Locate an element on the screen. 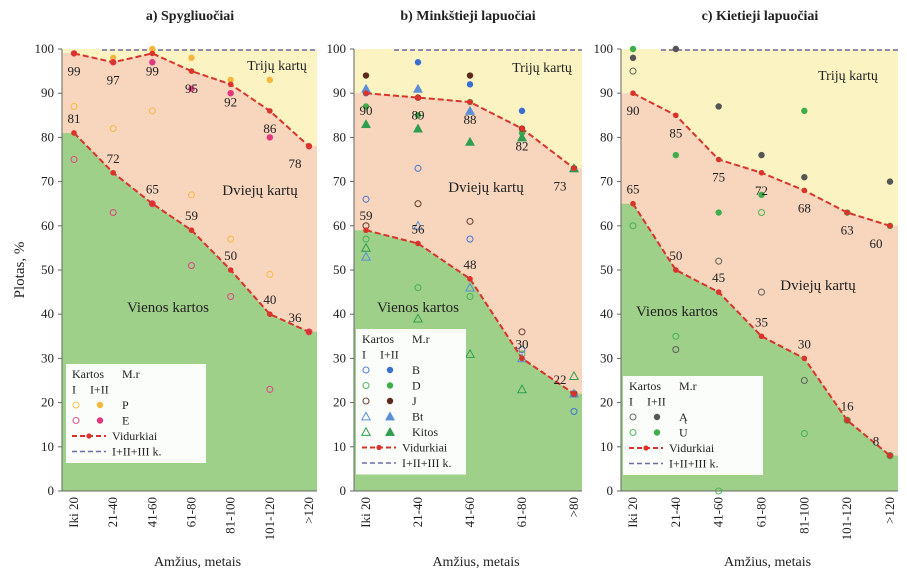 This screenshot has width=907, height=576. x-tick-label: 61-80 is located at coordinates (521, 512).